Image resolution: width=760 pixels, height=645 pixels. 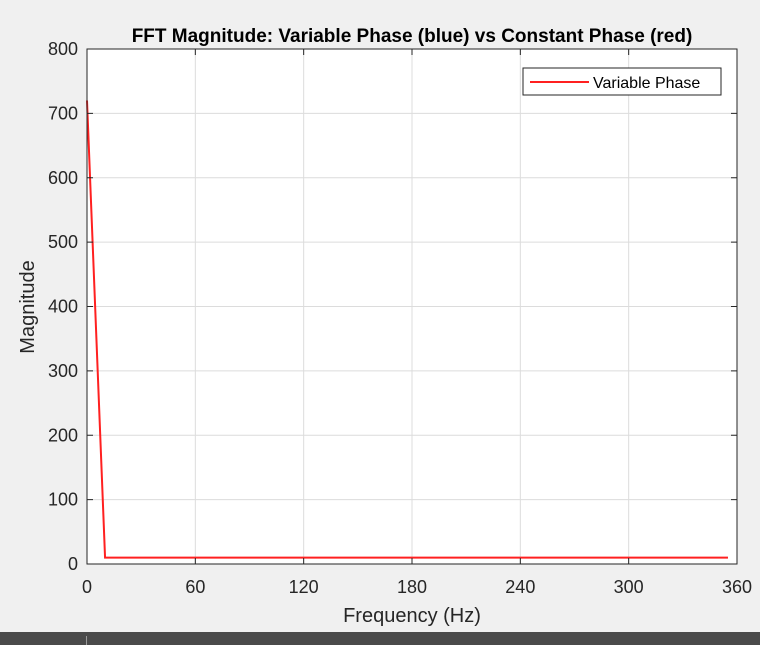 I want to click on x-tick-label: 0, so click(x=87, y=587).